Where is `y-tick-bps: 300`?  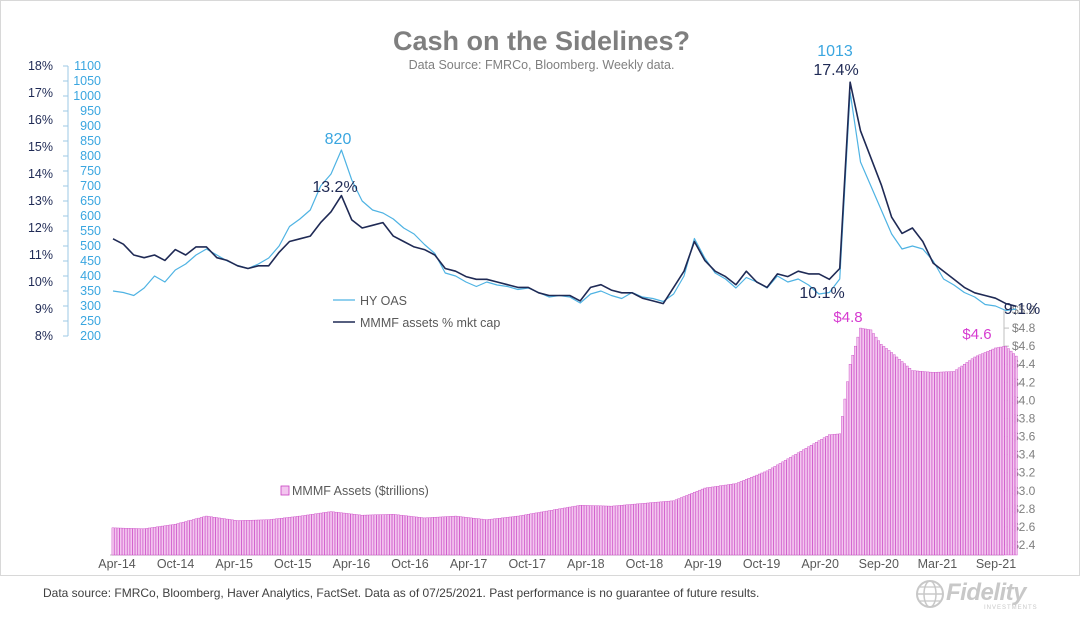
y-tick-bps: 300 is located at coordinates (90, 306).